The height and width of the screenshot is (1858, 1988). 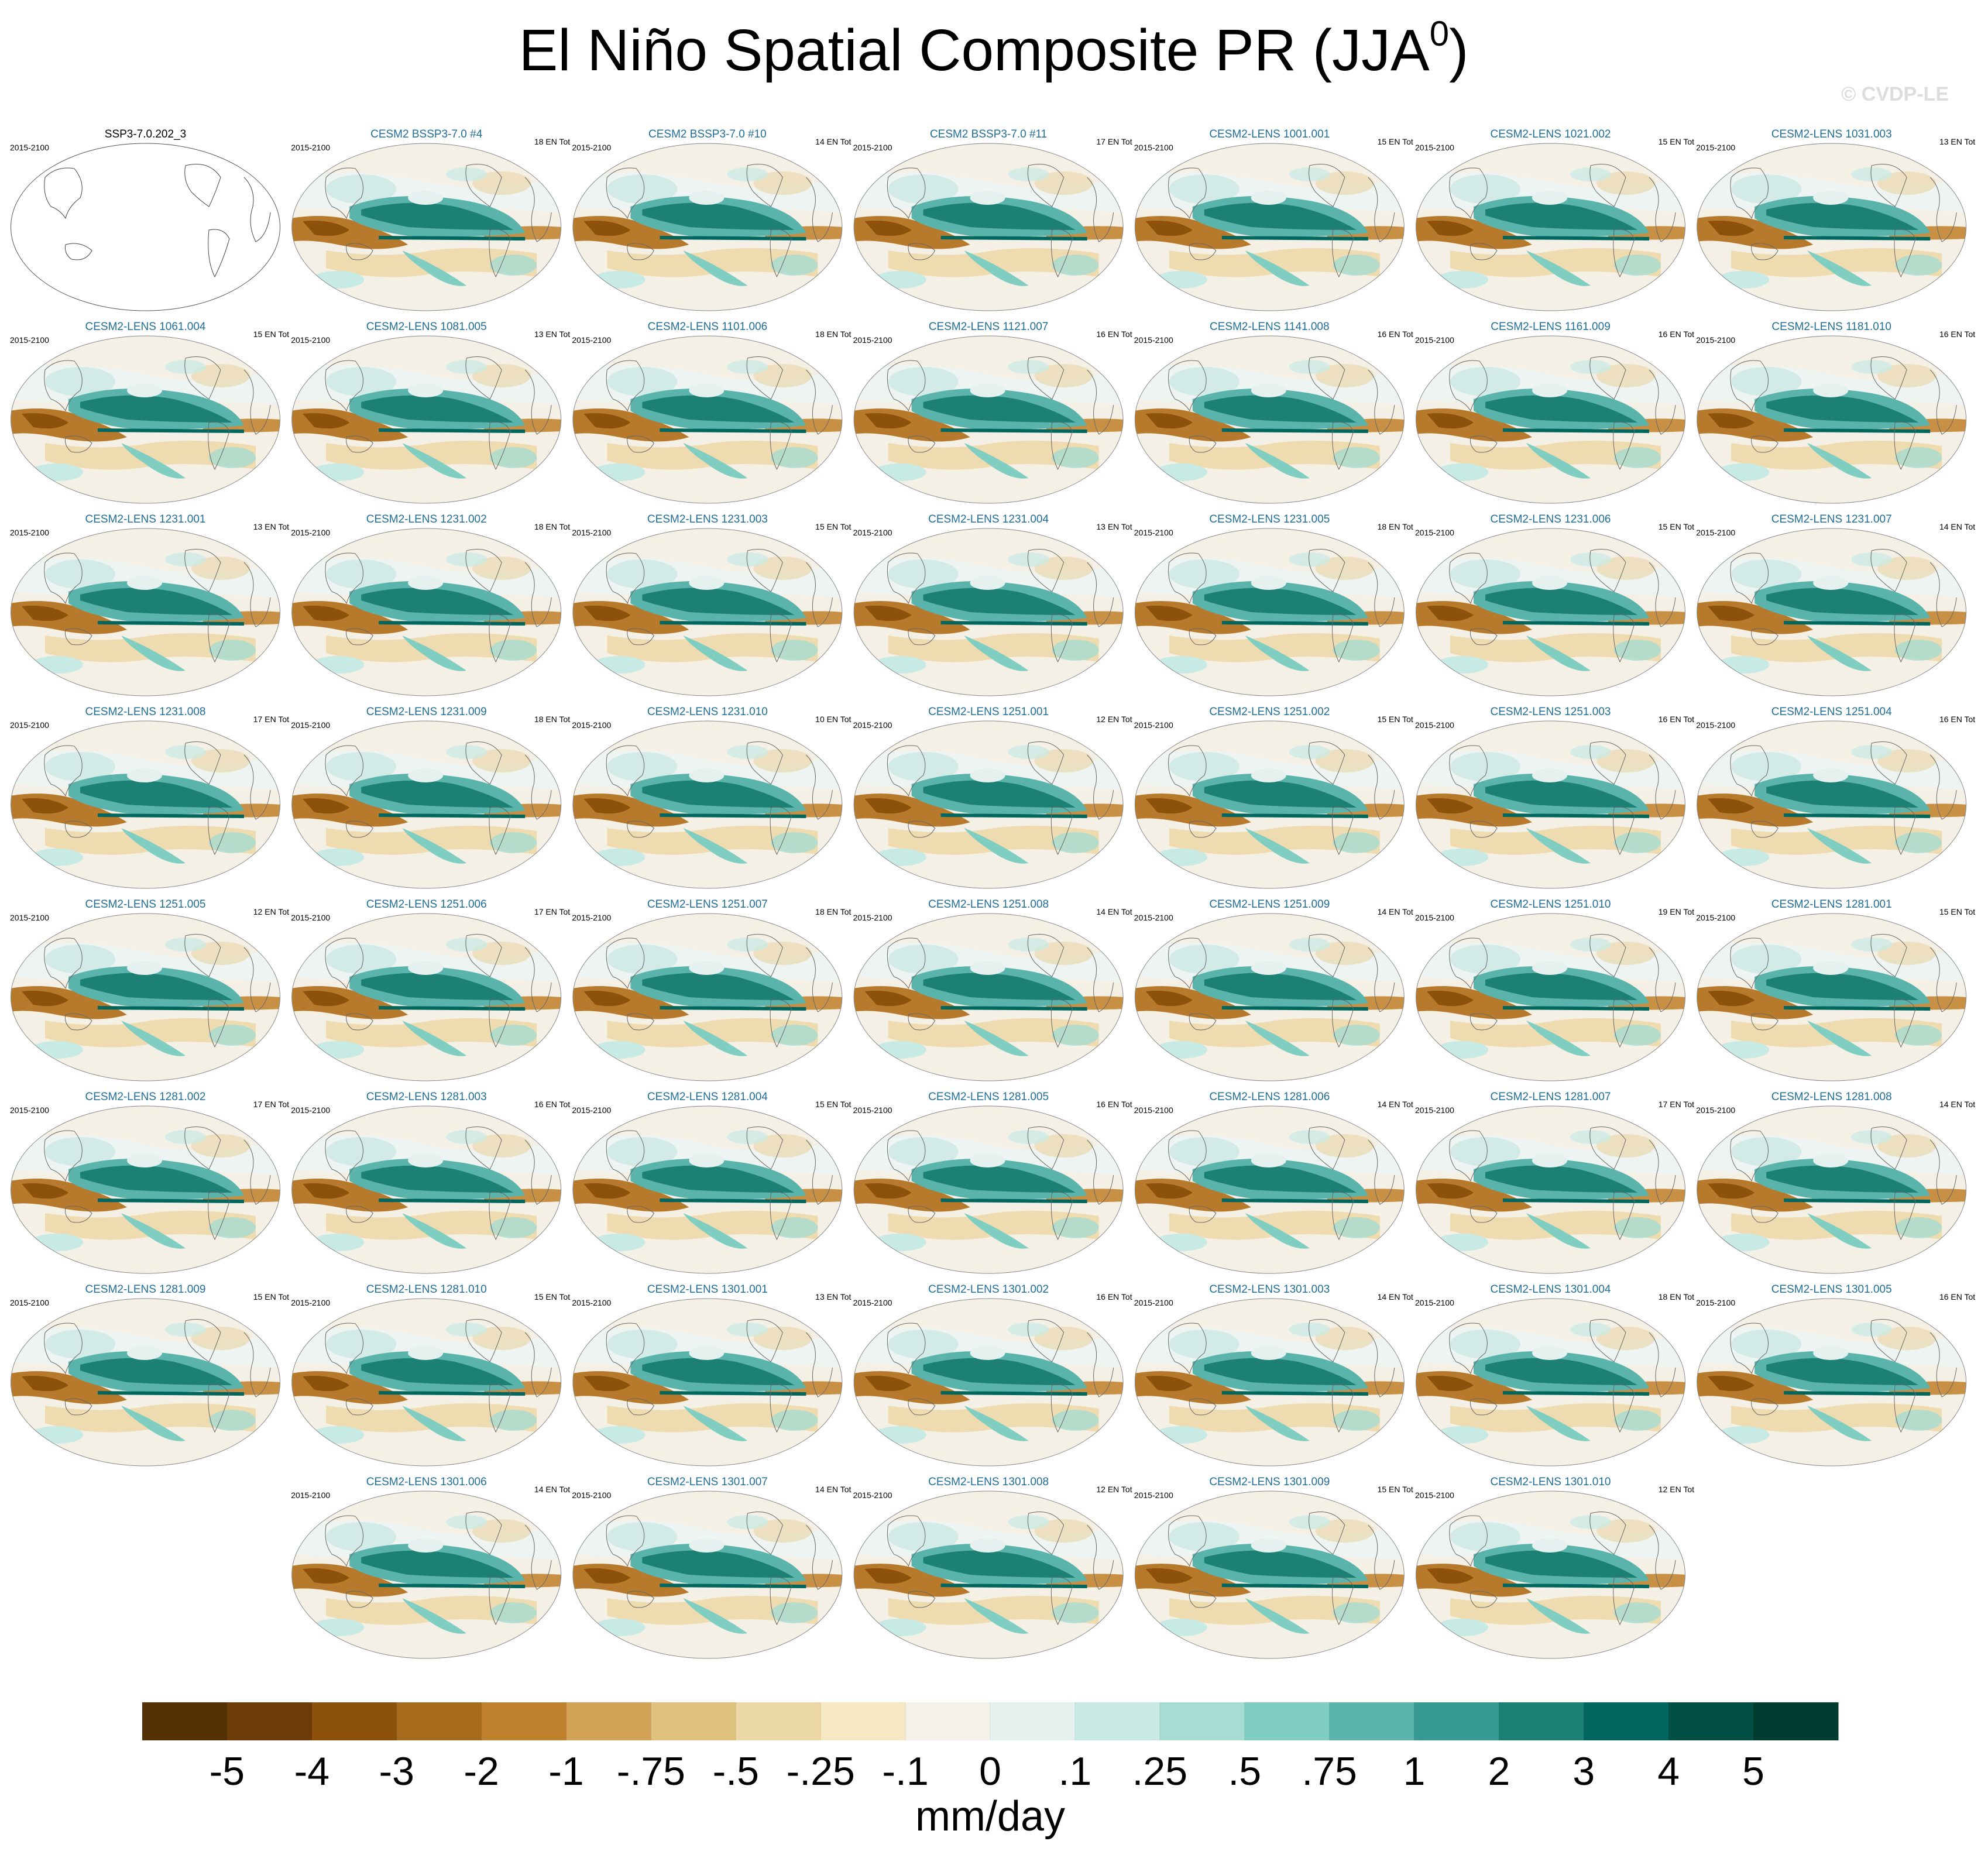 I want to click on panel-title: CESM2-LENS 1081.005, so click(x=427, y=327).